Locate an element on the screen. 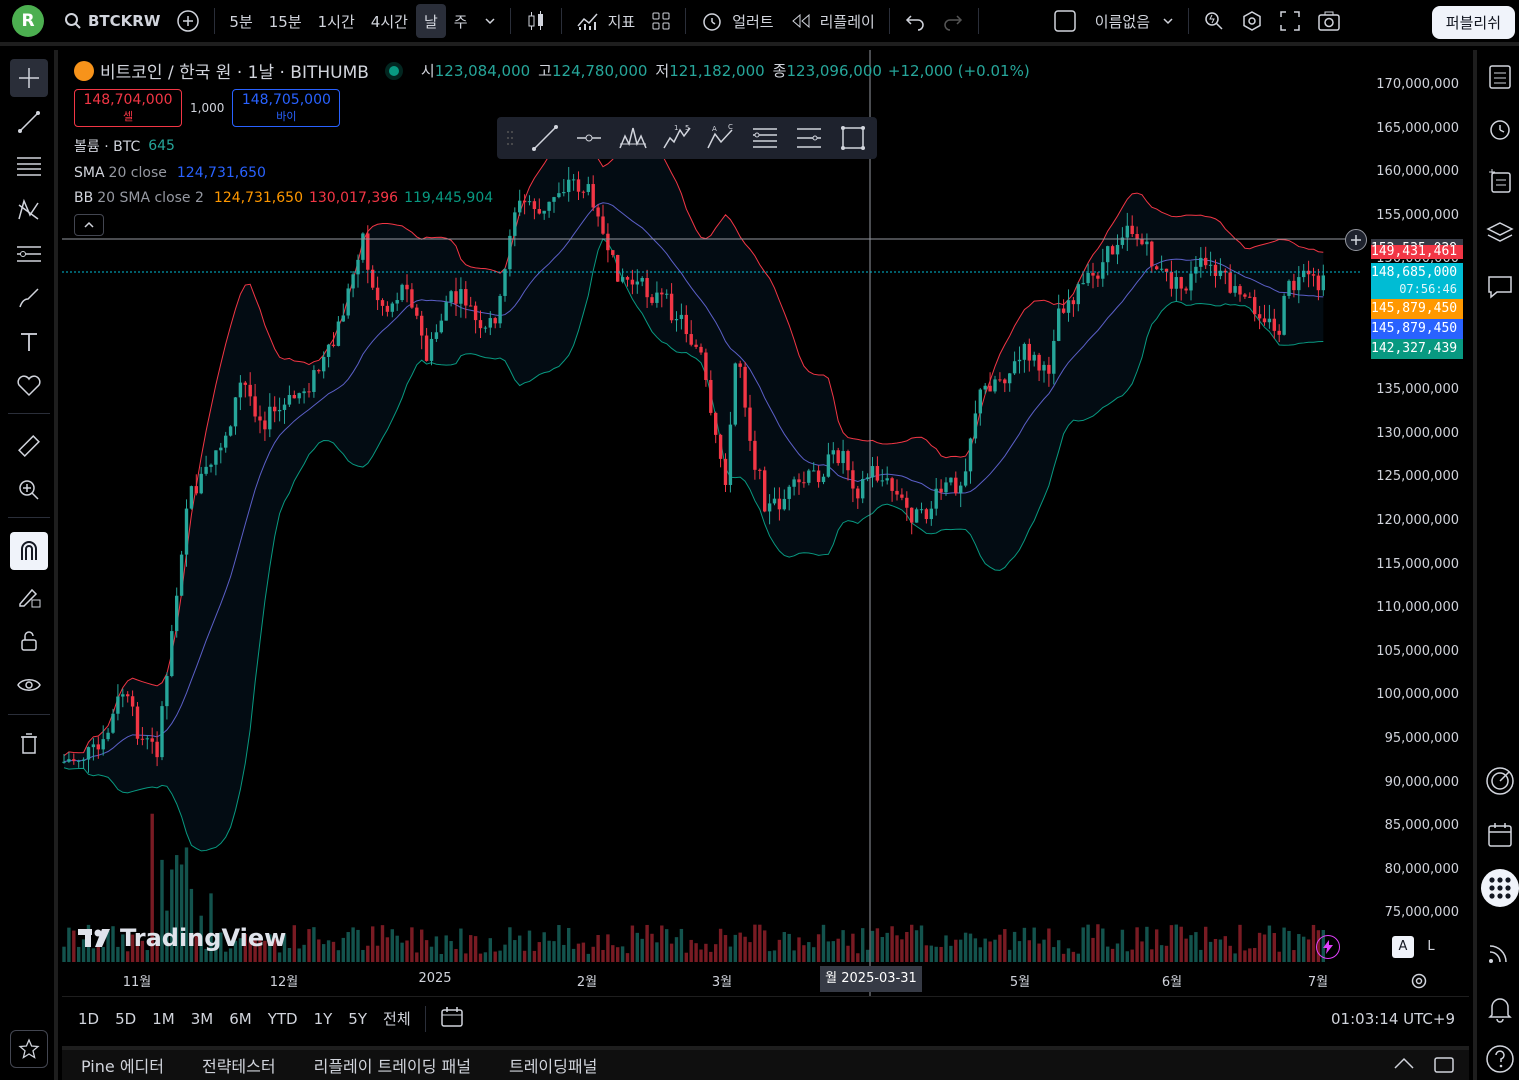  collapse-legend-button is located at coordinates (89, 225).